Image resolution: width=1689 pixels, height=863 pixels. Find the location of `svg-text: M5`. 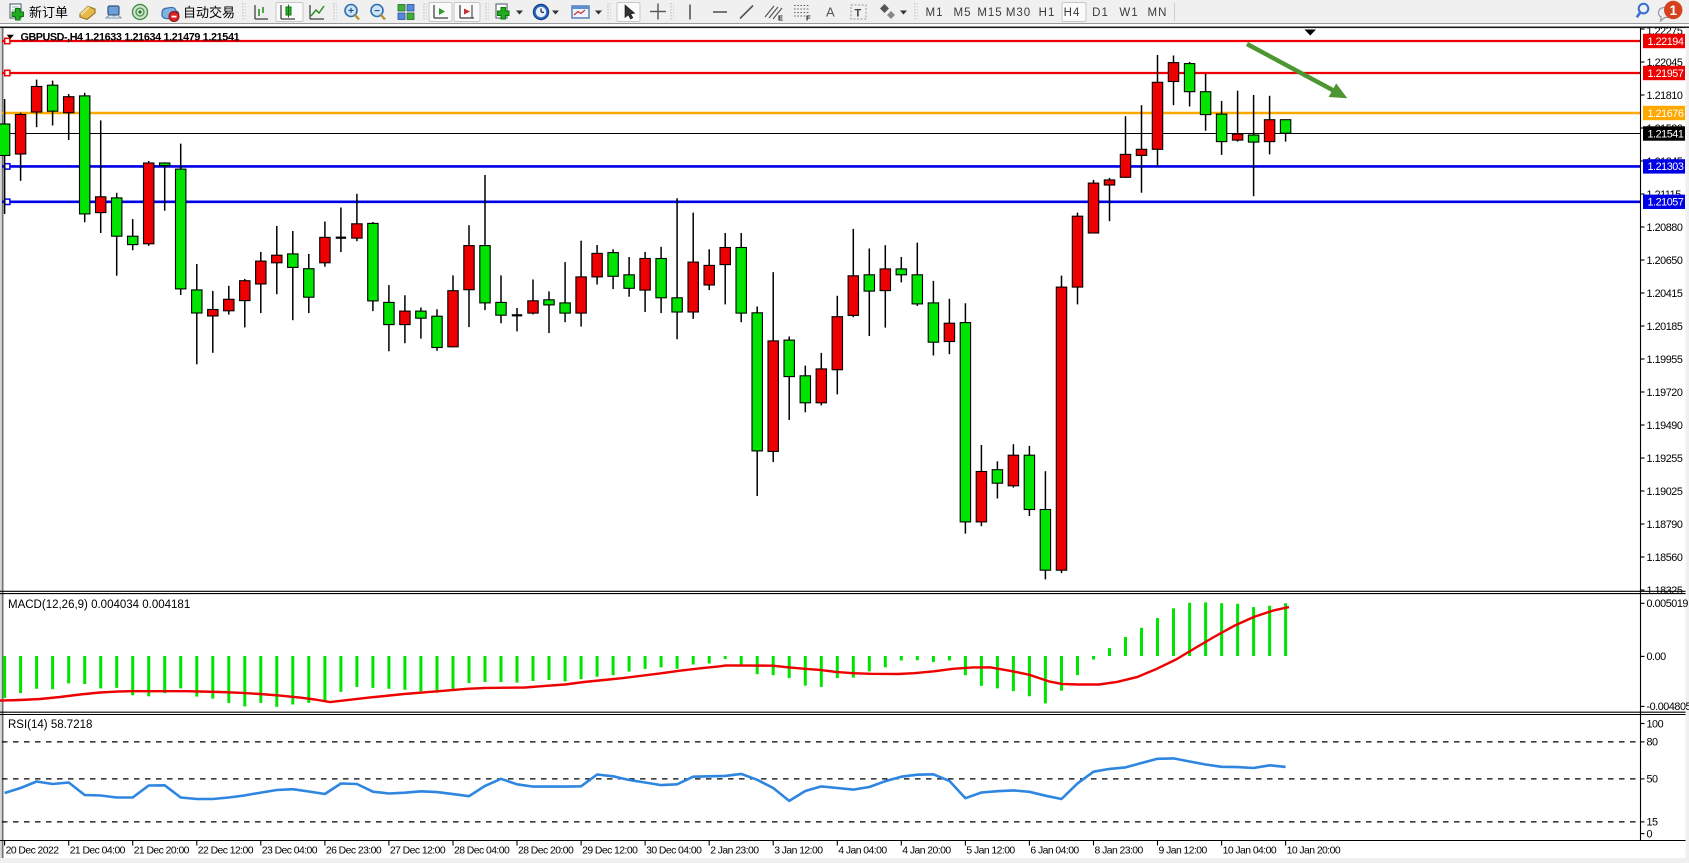

svg-text: M5 is located at coordinates (963, 13).